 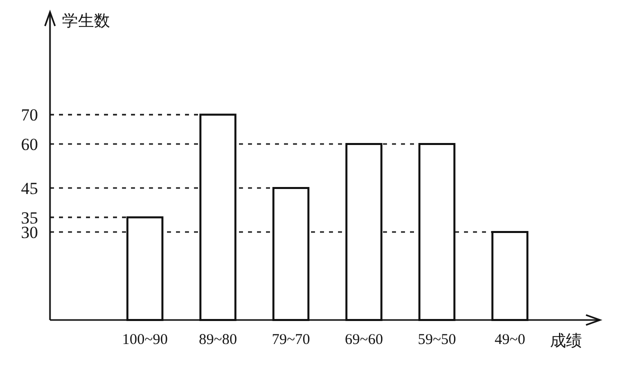 I want to click on y-tick-label: 60, so click(x=29, y=144).